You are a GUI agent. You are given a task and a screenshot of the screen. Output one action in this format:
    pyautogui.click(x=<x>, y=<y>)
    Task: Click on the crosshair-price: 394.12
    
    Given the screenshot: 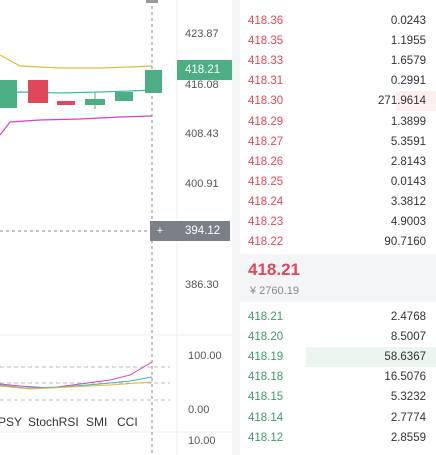 What is the action you would take?
    pyautogui.click(x=202, y=231)
    